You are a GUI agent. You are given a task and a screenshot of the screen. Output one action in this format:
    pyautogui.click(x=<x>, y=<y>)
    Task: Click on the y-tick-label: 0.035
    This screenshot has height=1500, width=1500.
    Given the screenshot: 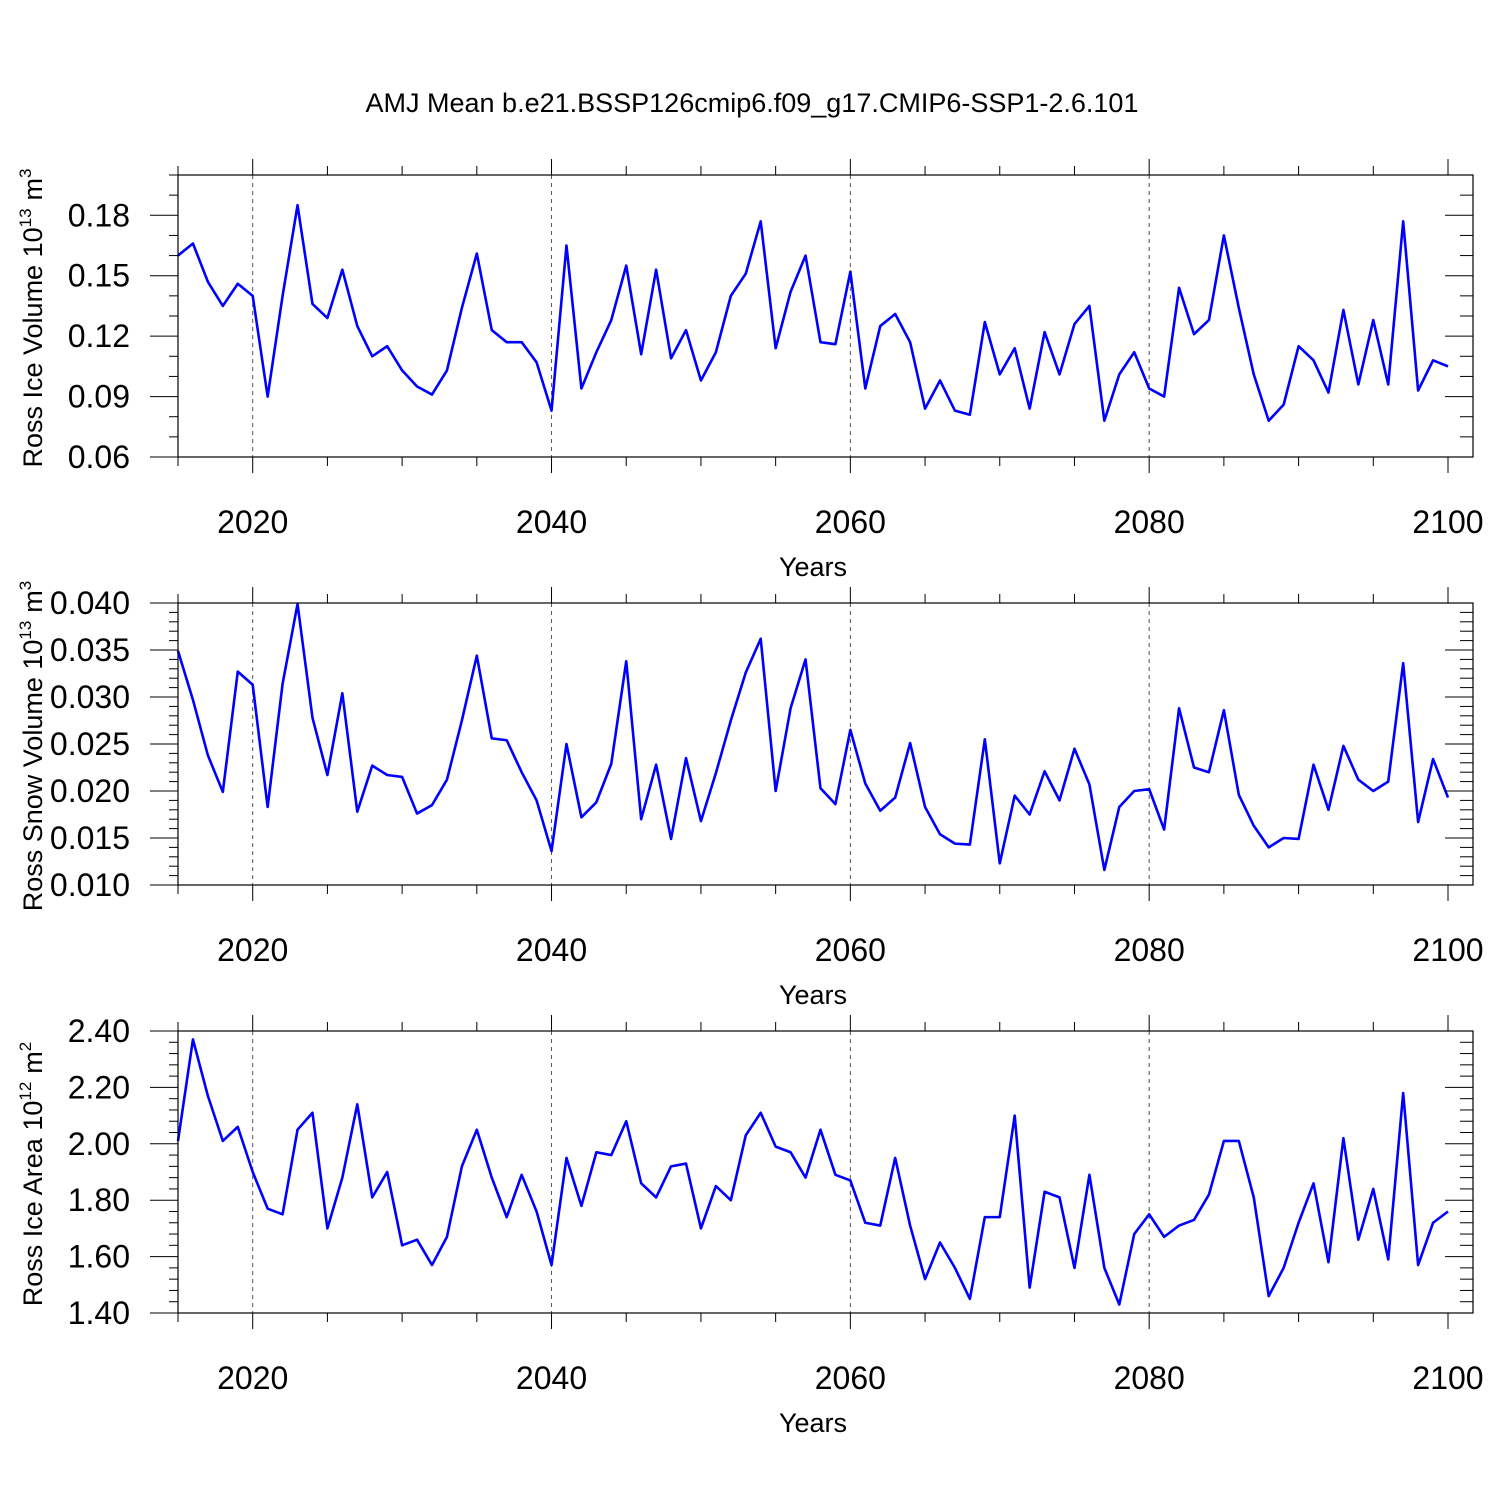 What is the action you would take?
    pyautogui.click(x=90, y=650)
    